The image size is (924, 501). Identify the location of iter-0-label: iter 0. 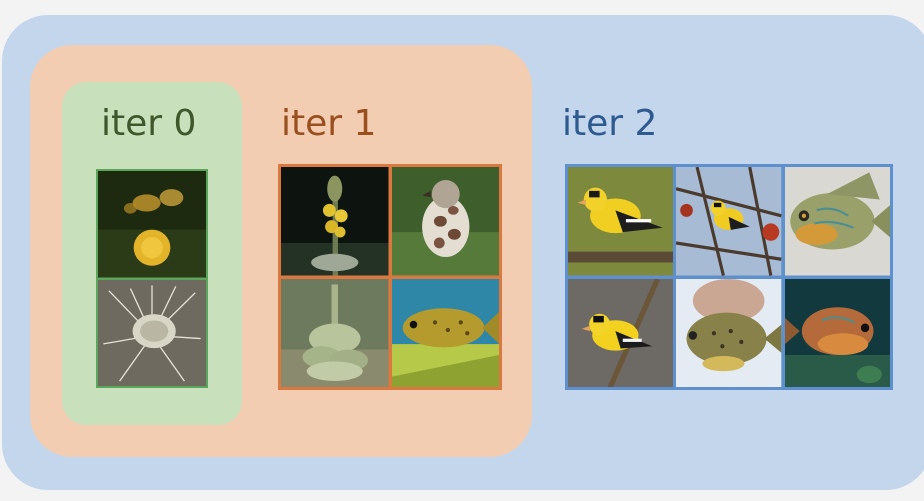
(149, 123).